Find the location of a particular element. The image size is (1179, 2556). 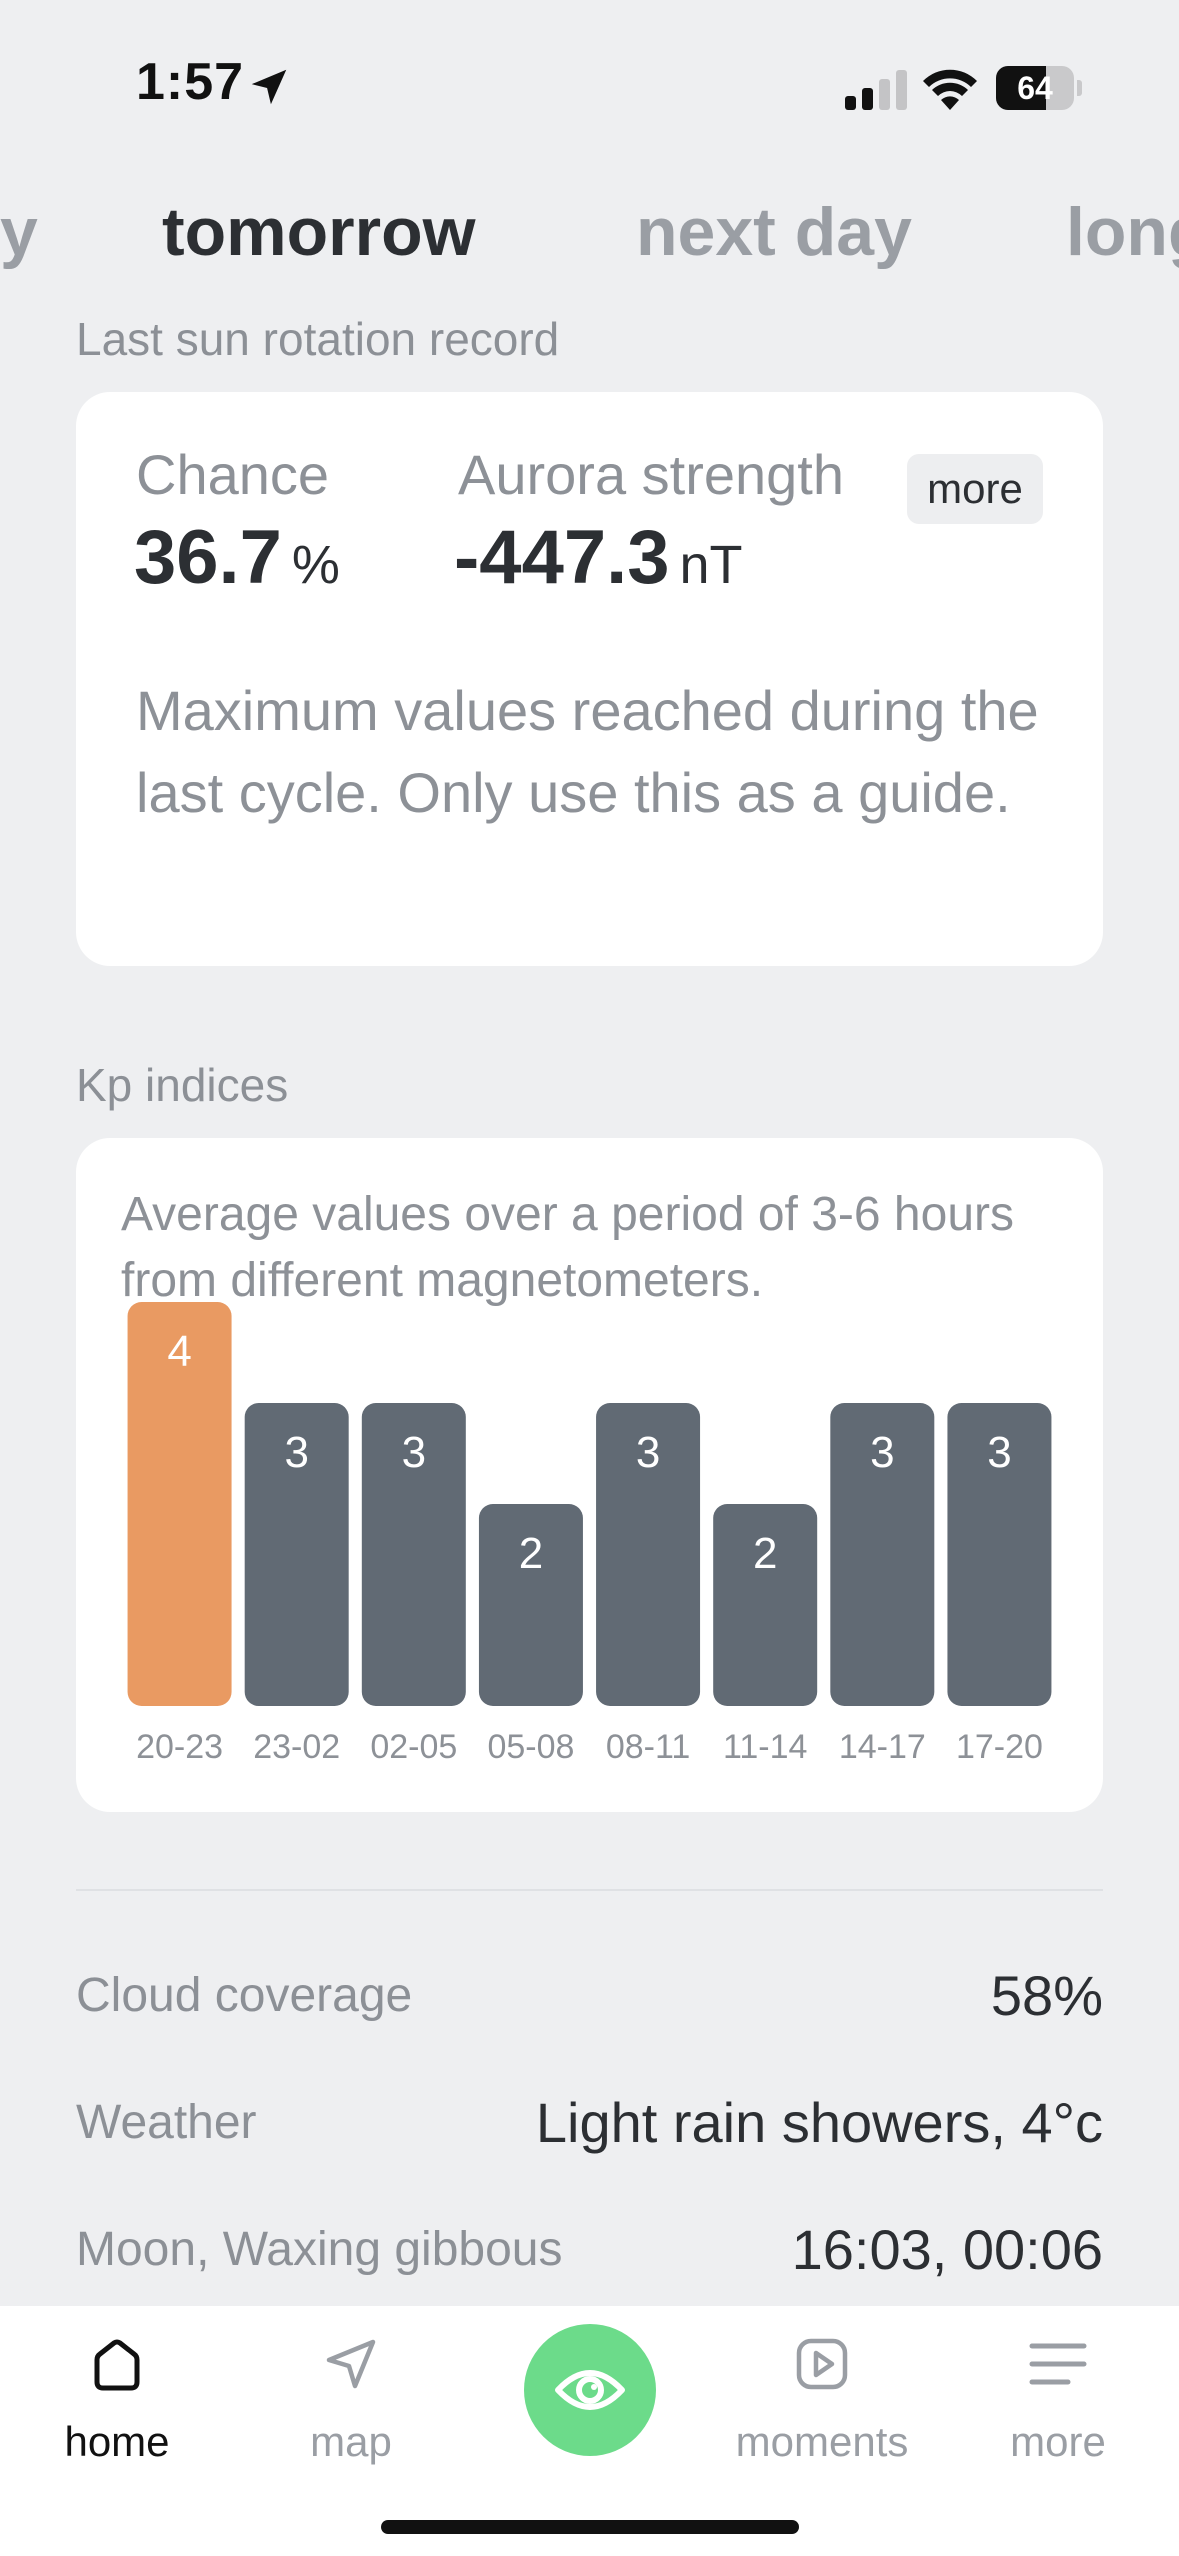

cloud-coverage-value: 58% is located at coordinates (1046, 1995).